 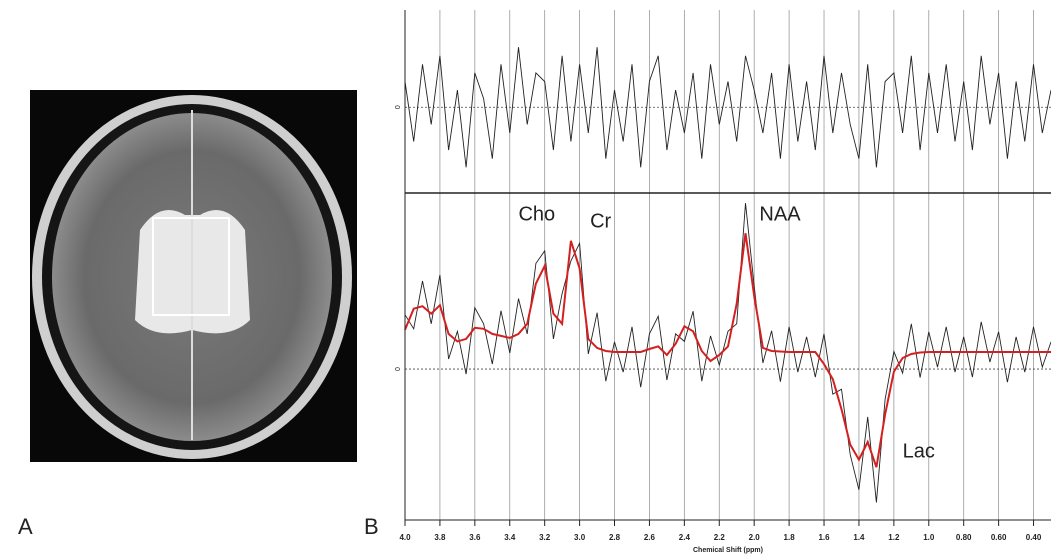 What do you see at coordinates (475, 537) in the screenshot?
I see `x-tick-label: 3.6` at bounding box center [475, 537].